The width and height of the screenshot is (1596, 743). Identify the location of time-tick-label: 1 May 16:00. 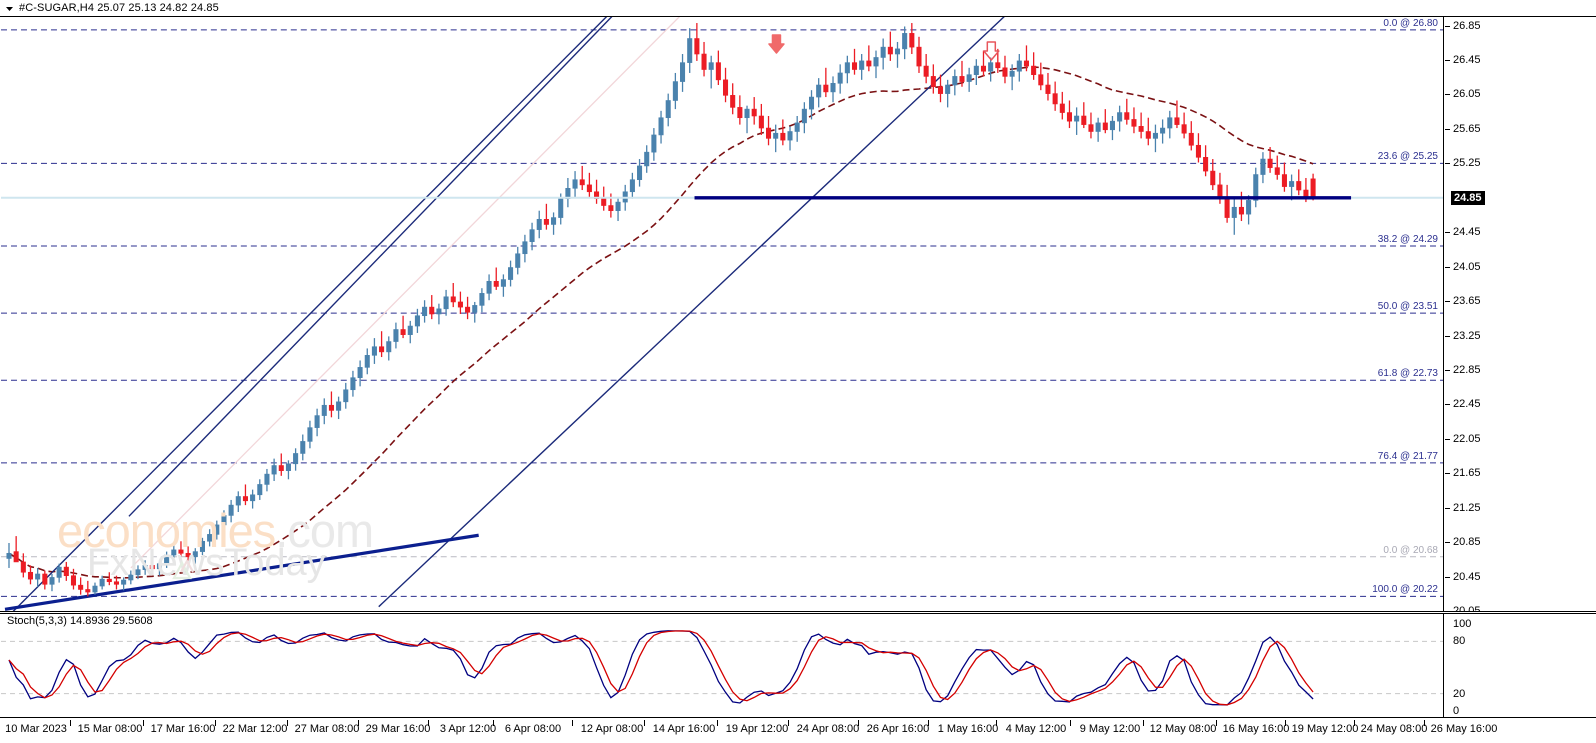
(968, 729).